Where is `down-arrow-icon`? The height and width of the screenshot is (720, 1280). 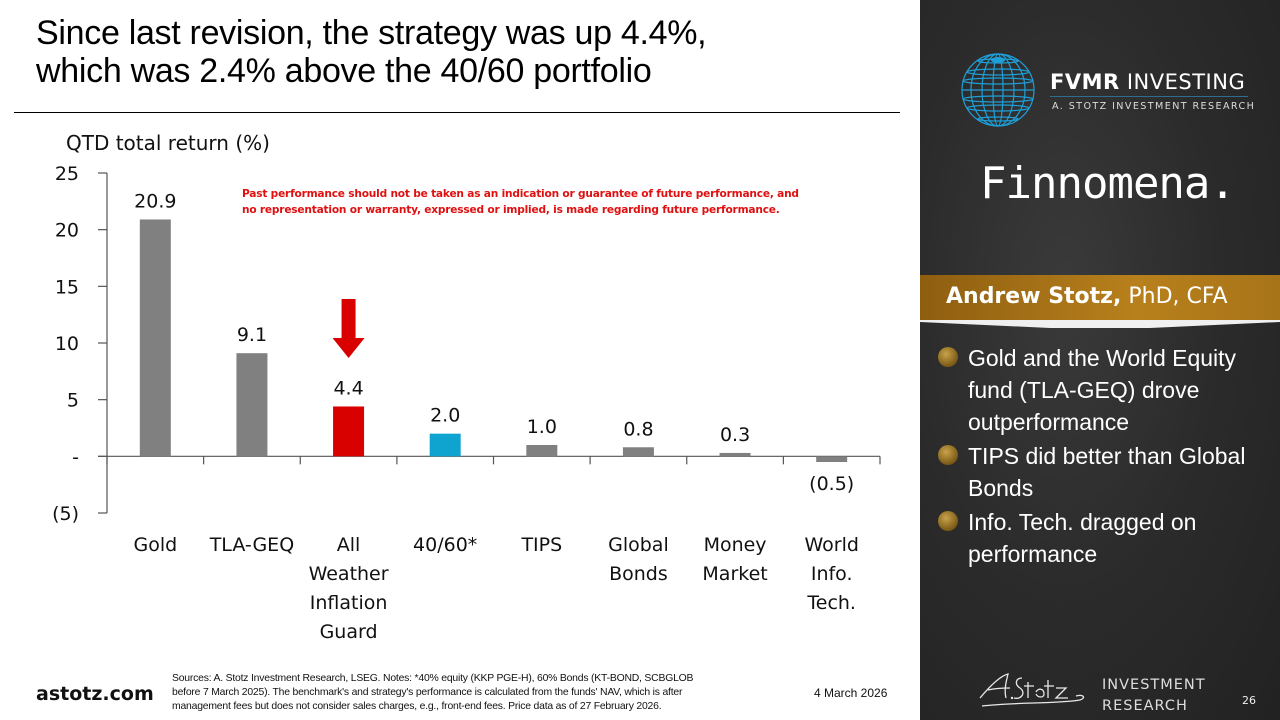 down-arrow-icon is located at coordinates (348, 328).